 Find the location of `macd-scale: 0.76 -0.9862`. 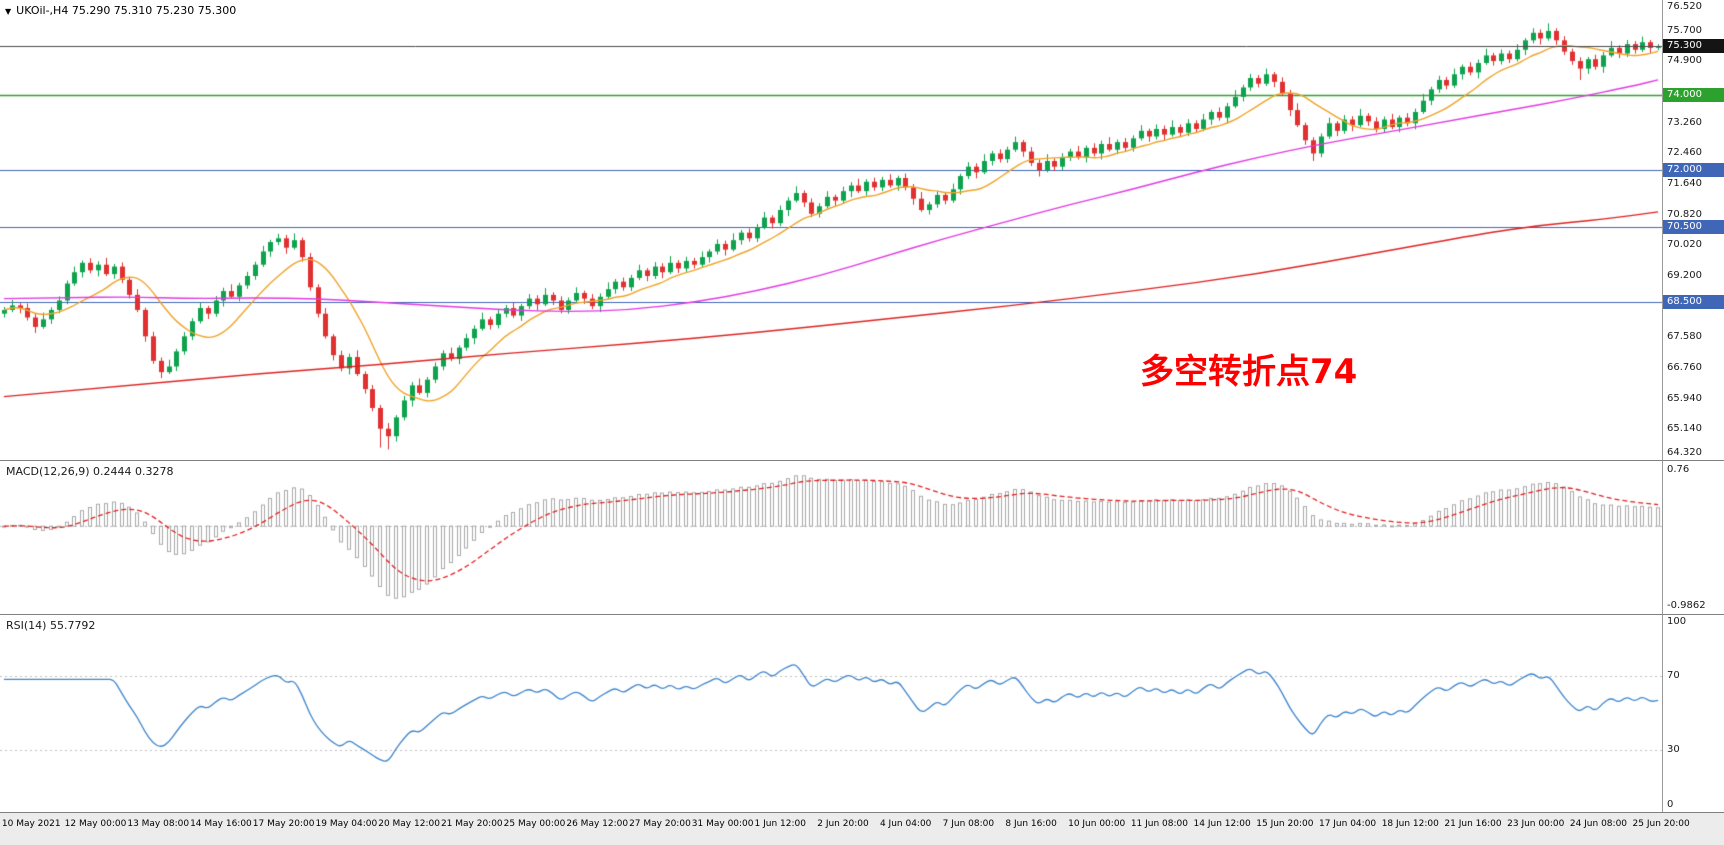

macd-scale: 0.76 -0.9862 is located at coordinates (1693, 537).